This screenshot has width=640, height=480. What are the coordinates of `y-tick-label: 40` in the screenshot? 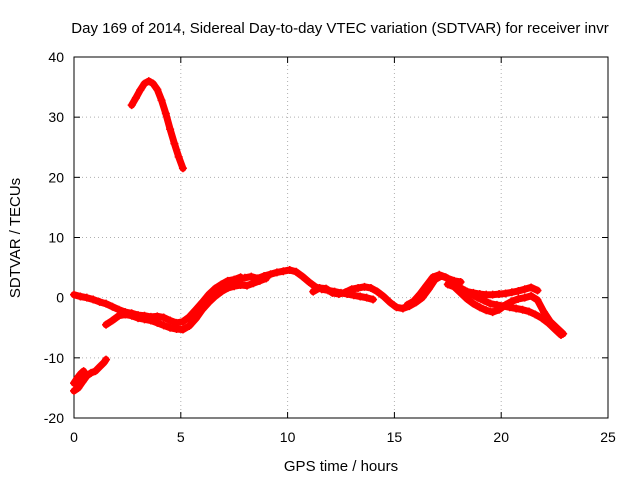 It's located at (56, 57).